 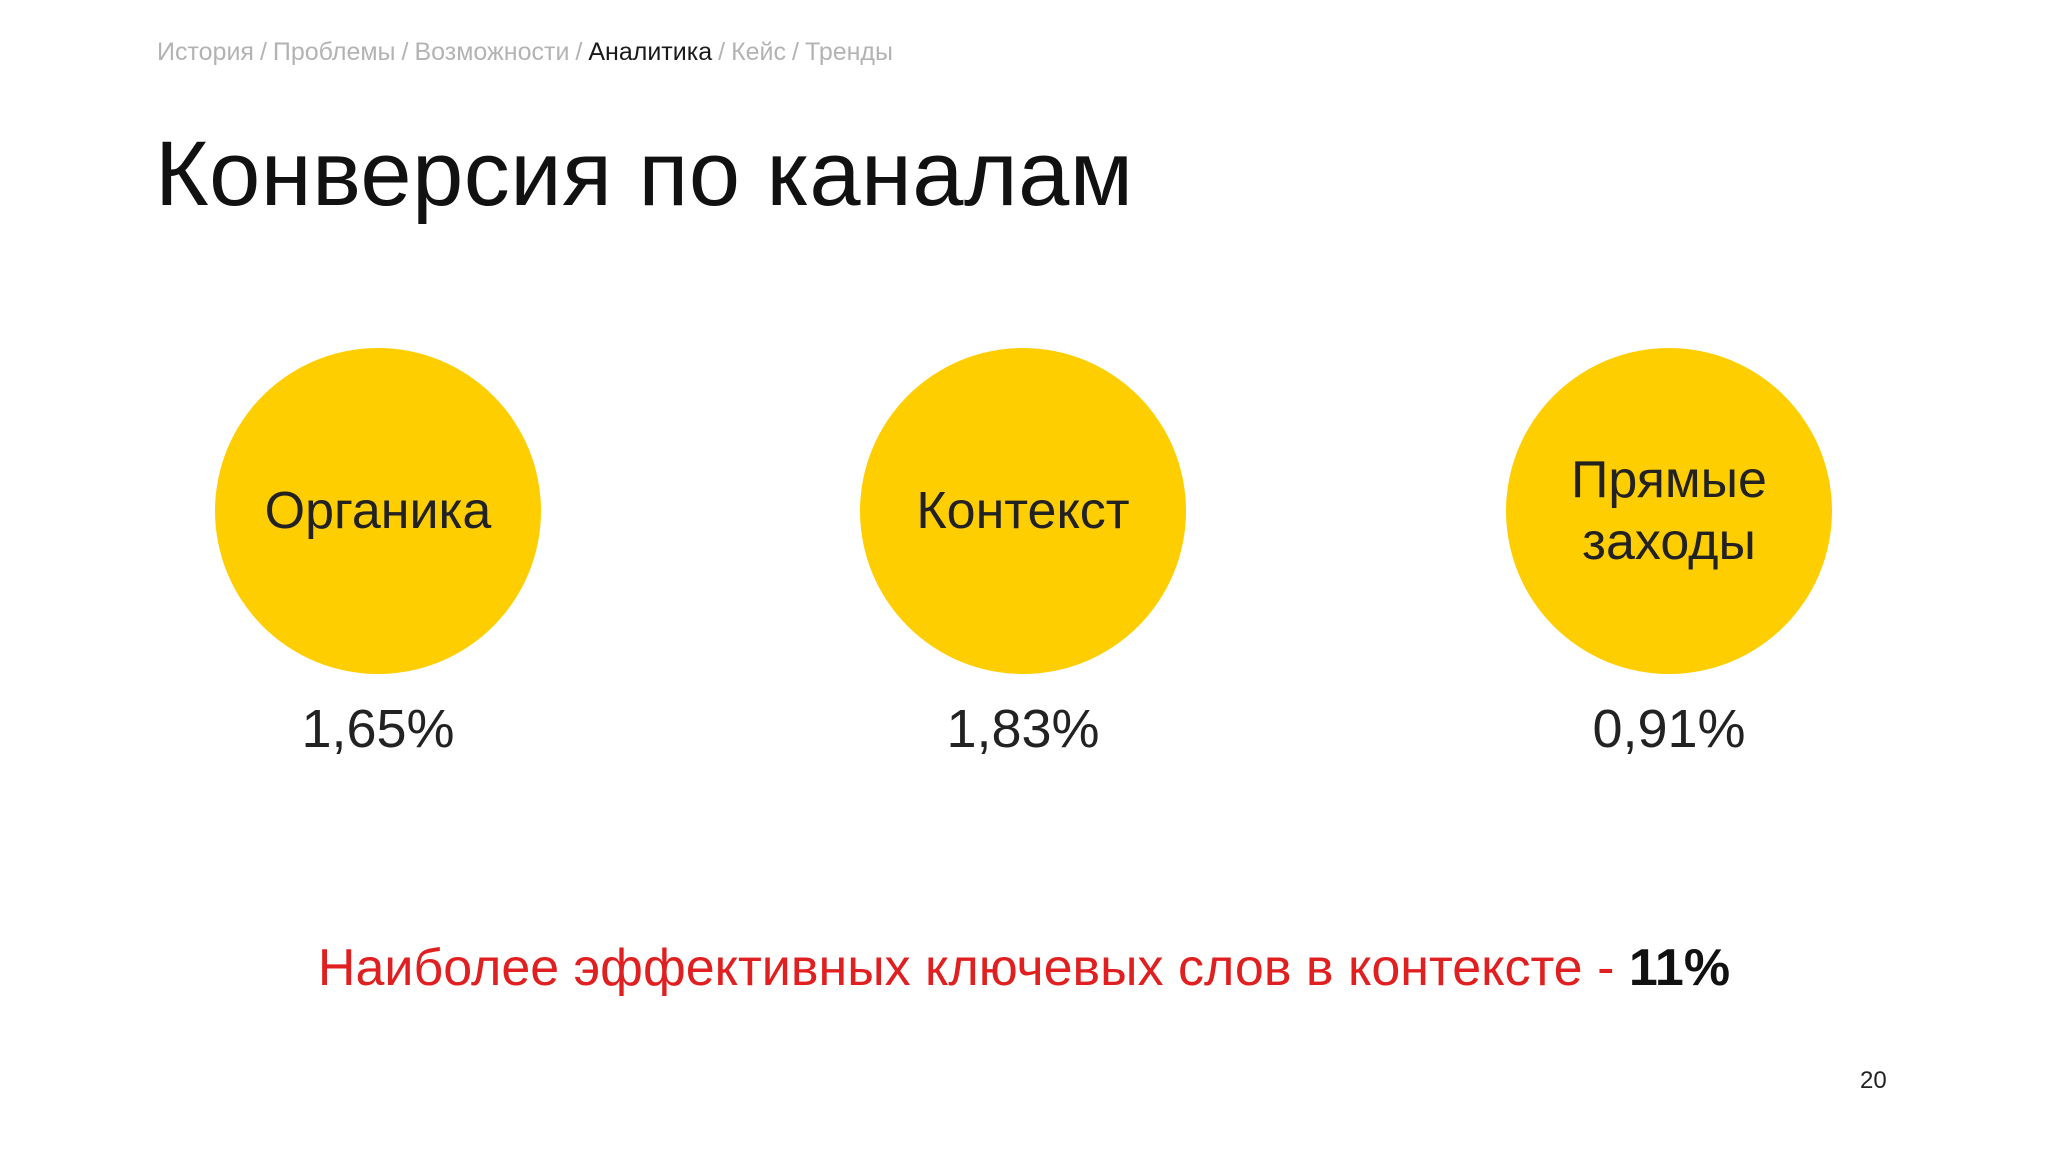 I want to click on channel-conversion-value: 1,65%, so click(x=378, y=729).